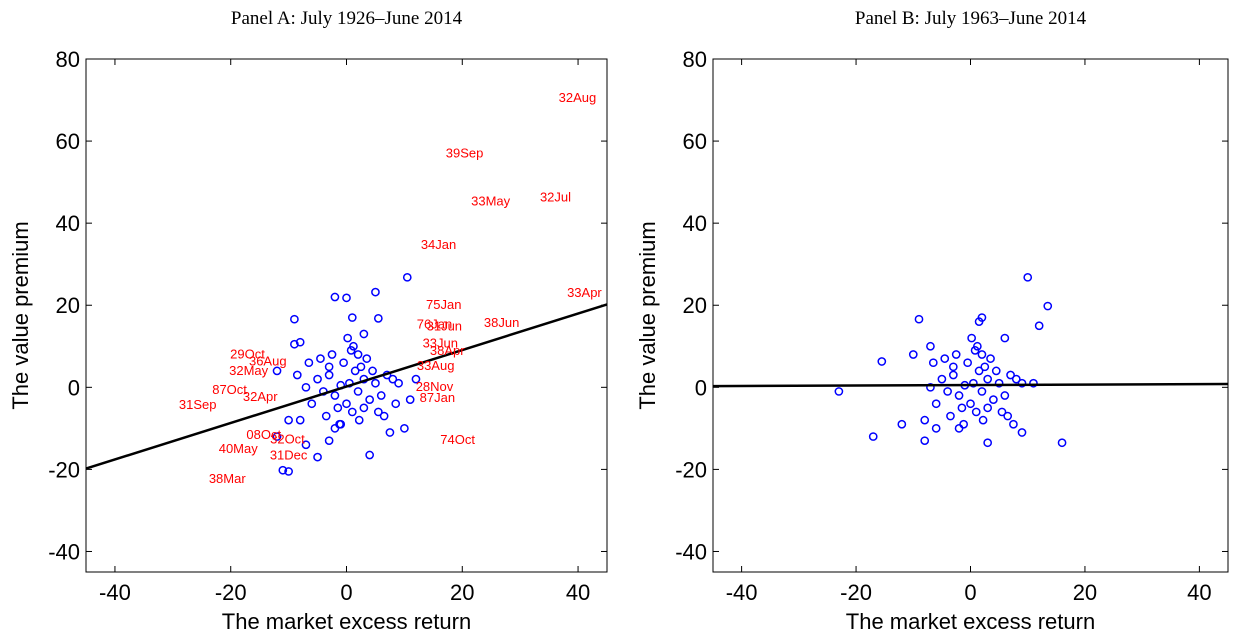 The height and width of the screenshot is (642, 1236). I want to click on panel-title: Panel B: July 1963–June 2014, so click(971, 18).